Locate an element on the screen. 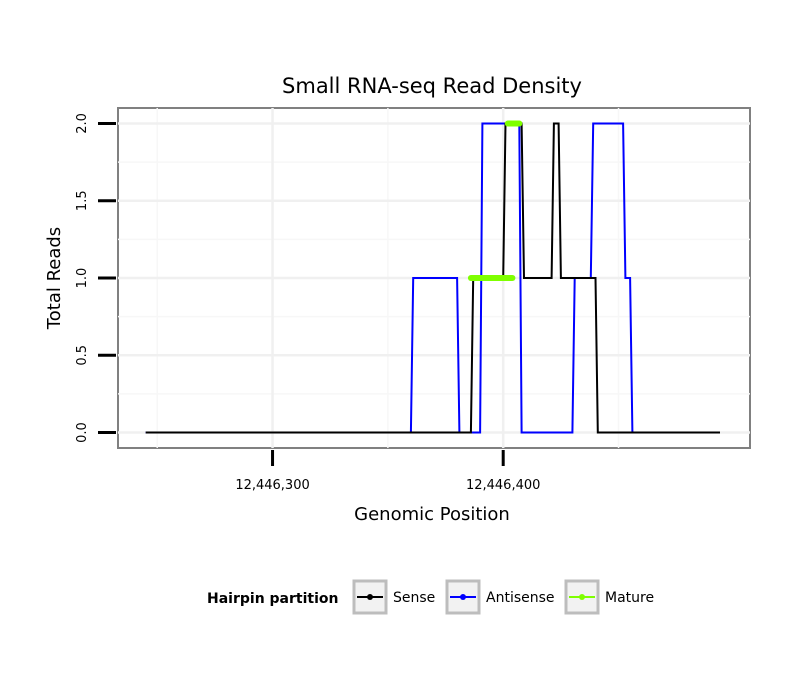 This screenshot has height=690, width=810. legend-label-sense: Sense is located at coordinates (414, 598).